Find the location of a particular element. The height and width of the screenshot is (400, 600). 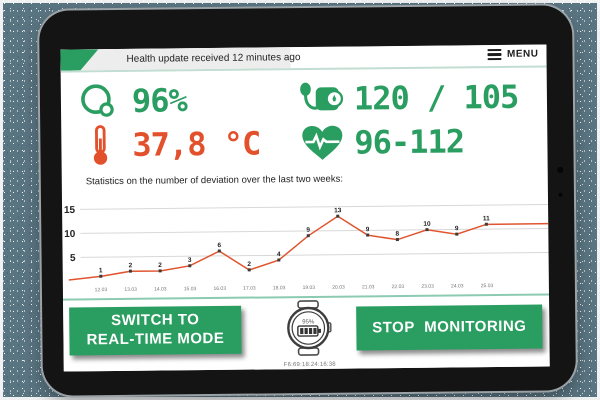

stop-button-label: STOP MONITORING is located at coordinates (449, 326).